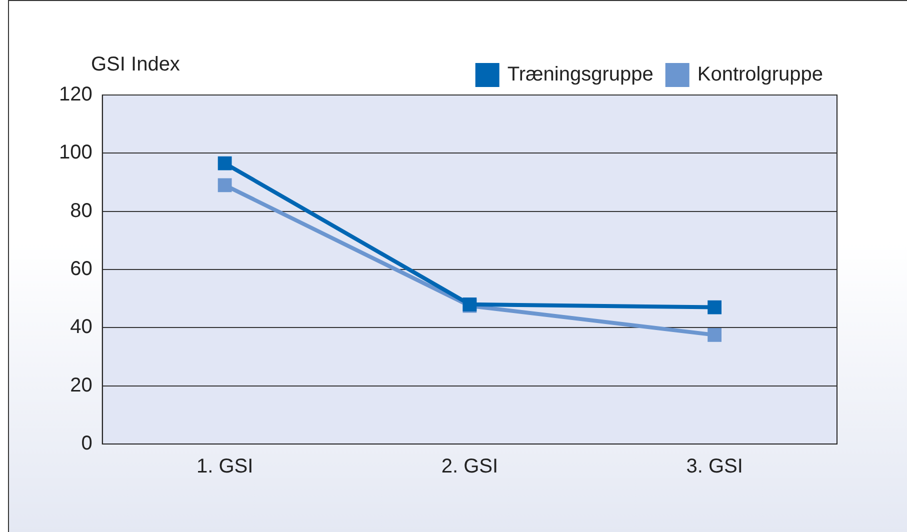 This screenshot has height=532, width=907. I want to click on x-tick-label: 3. GSI, so click(714, 467).